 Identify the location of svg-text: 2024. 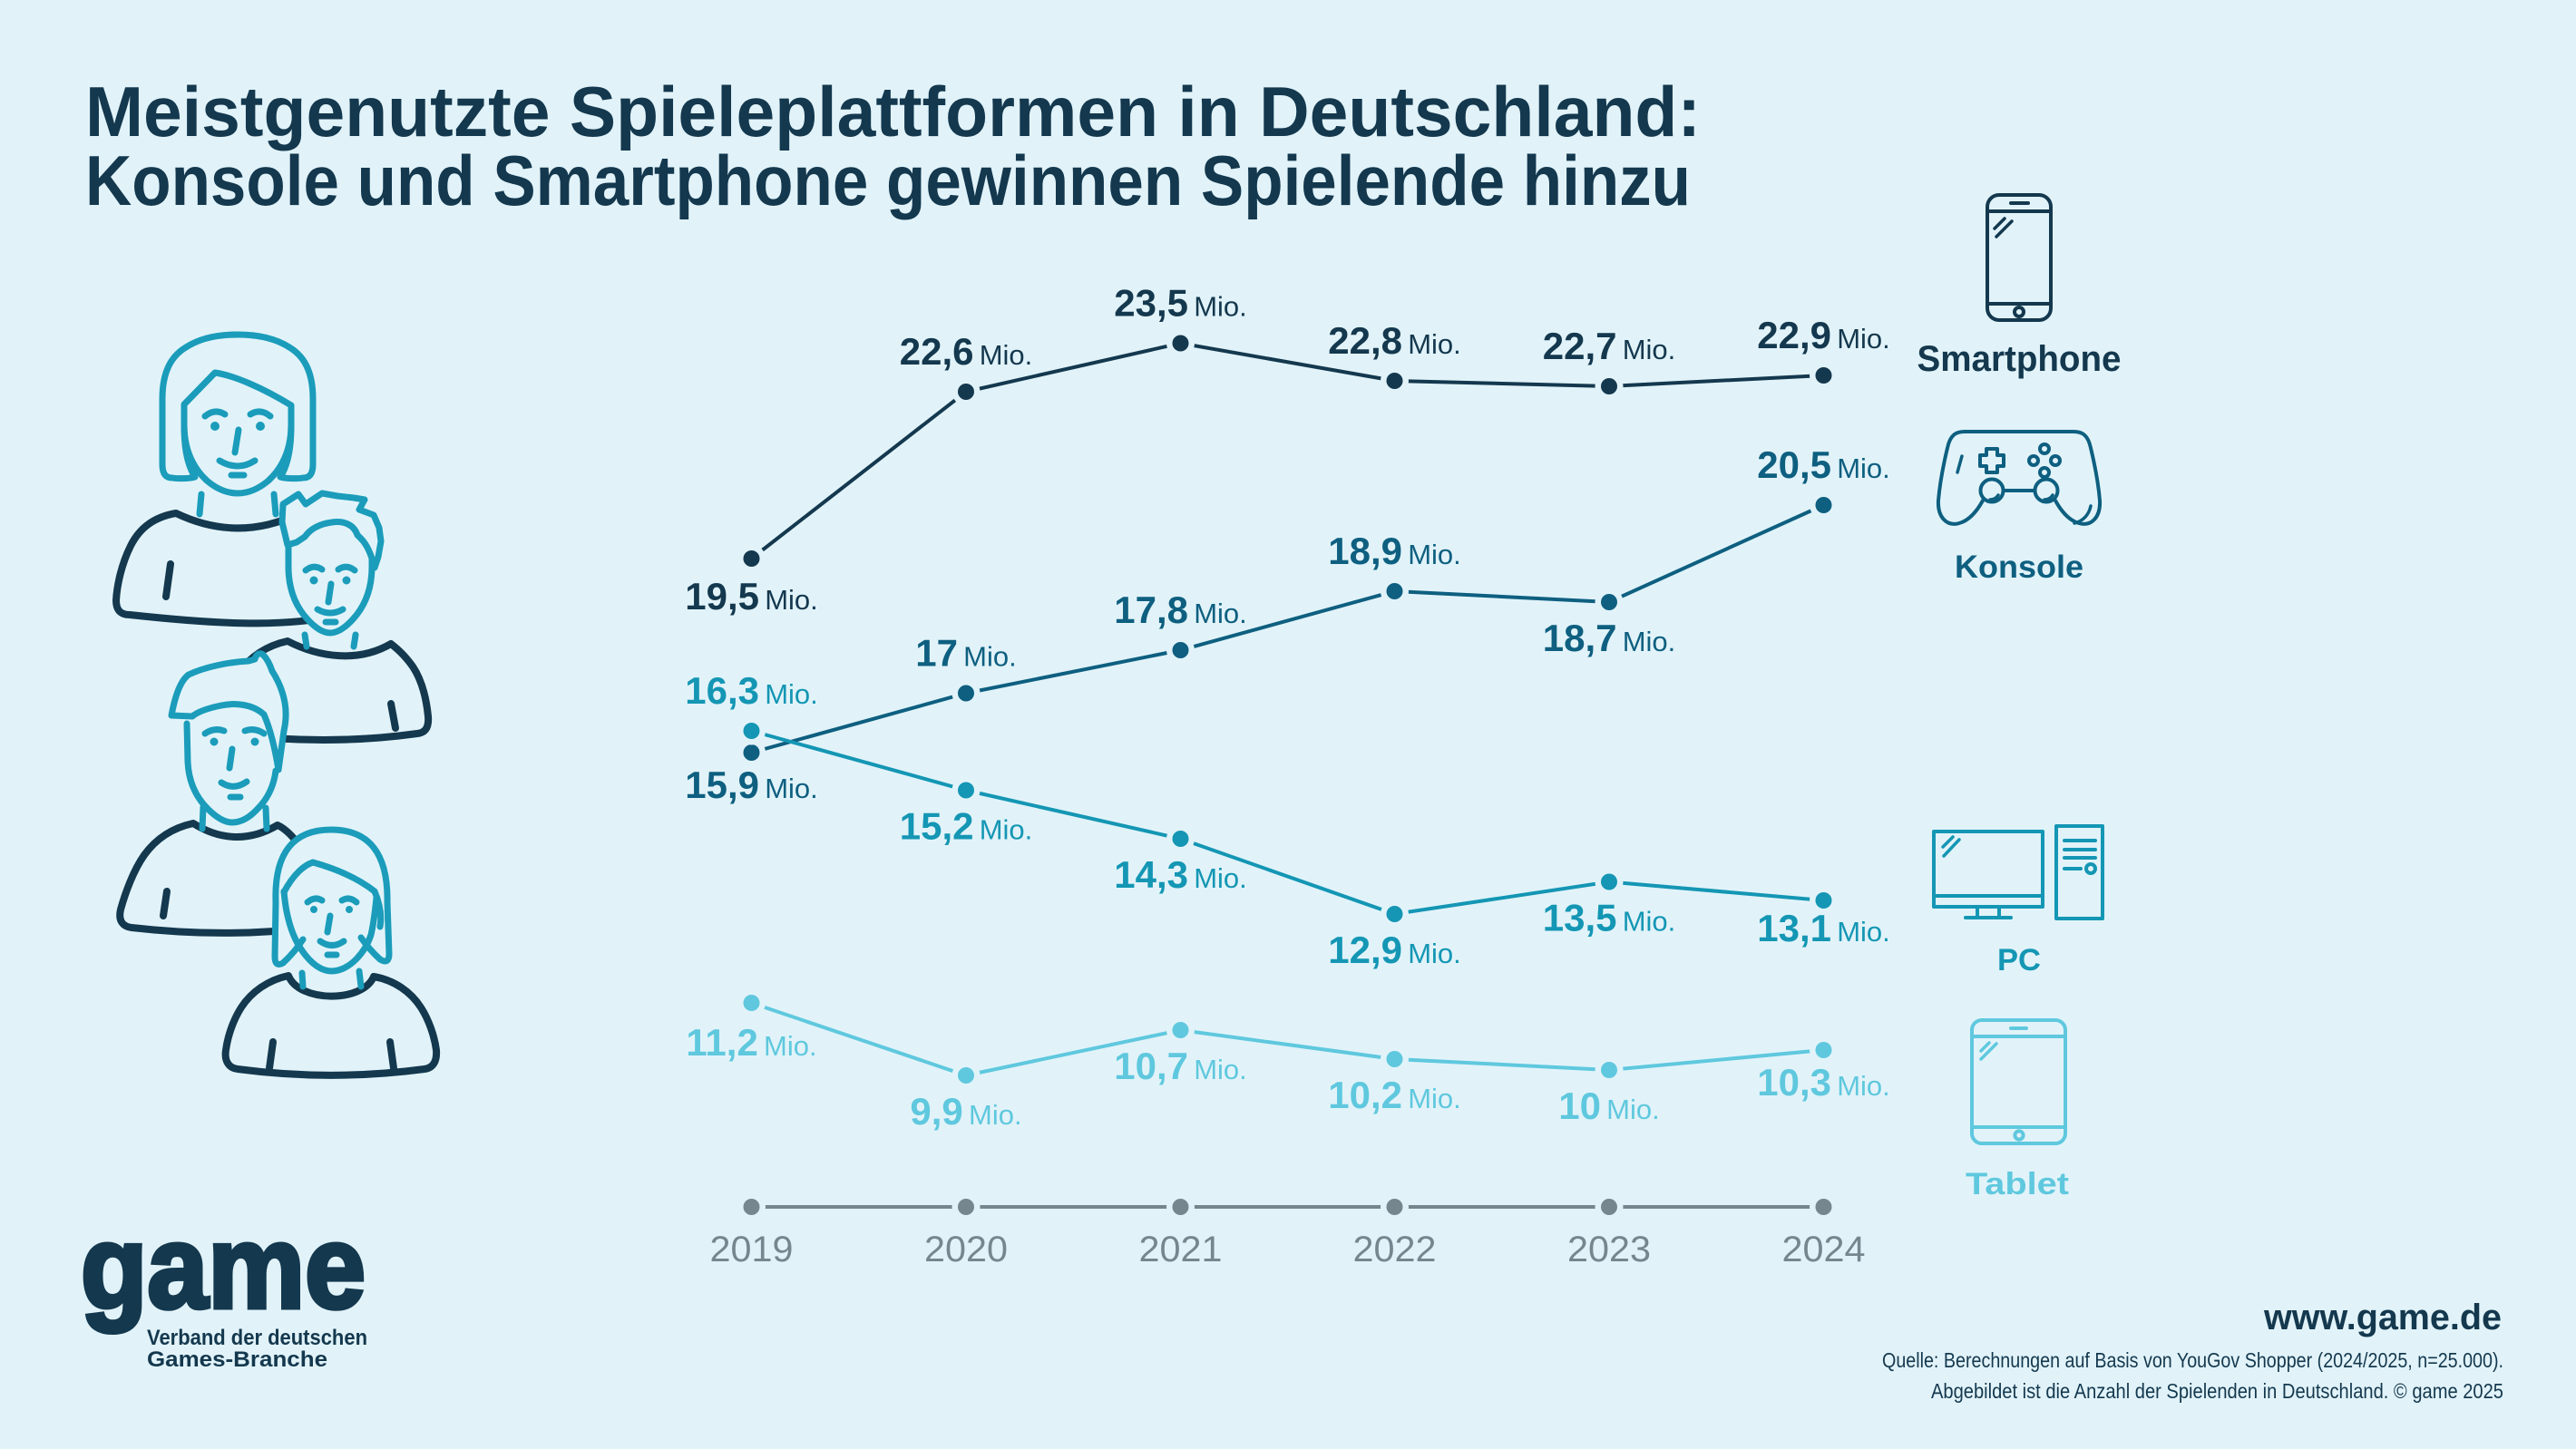
(1824, 1250).